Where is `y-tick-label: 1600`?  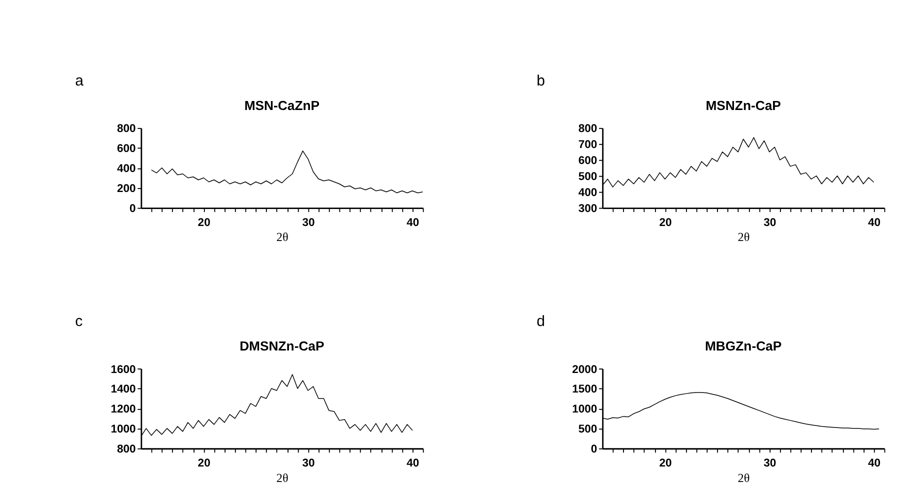
y-tick-label: 1600 is located at coordinates (123, 370).